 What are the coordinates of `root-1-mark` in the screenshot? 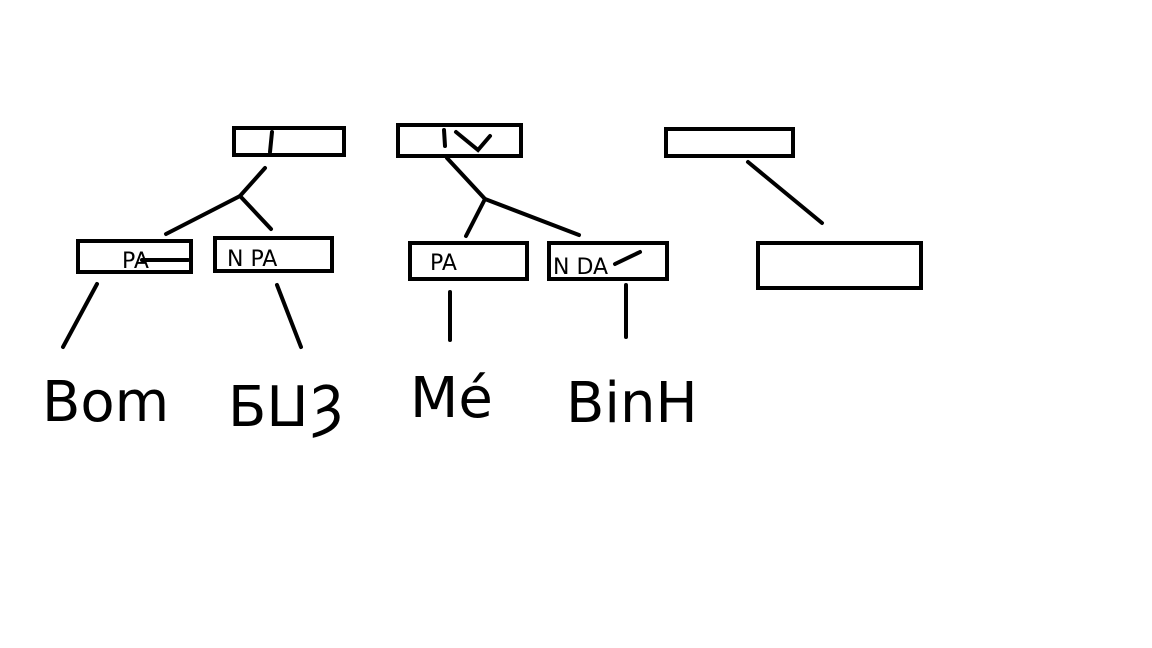 It's located at (271, 142).